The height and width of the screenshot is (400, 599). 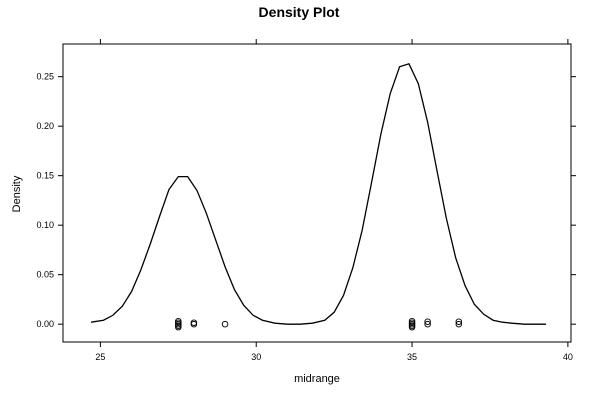 What do you see at coordinates (45, 324) in the screenshot?
I see `y-tick-label: 0.00` at bounding box center [45, 324].